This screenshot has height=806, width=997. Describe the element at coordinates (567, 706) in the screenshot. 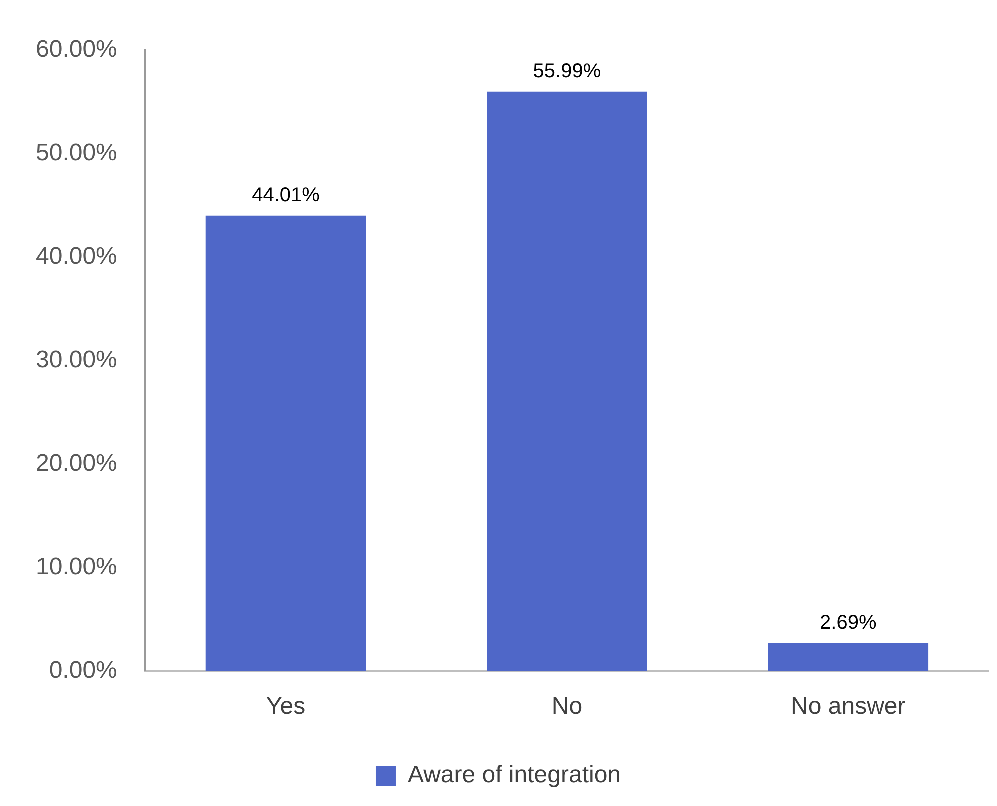

I see `x-tick-label: No` at that location.